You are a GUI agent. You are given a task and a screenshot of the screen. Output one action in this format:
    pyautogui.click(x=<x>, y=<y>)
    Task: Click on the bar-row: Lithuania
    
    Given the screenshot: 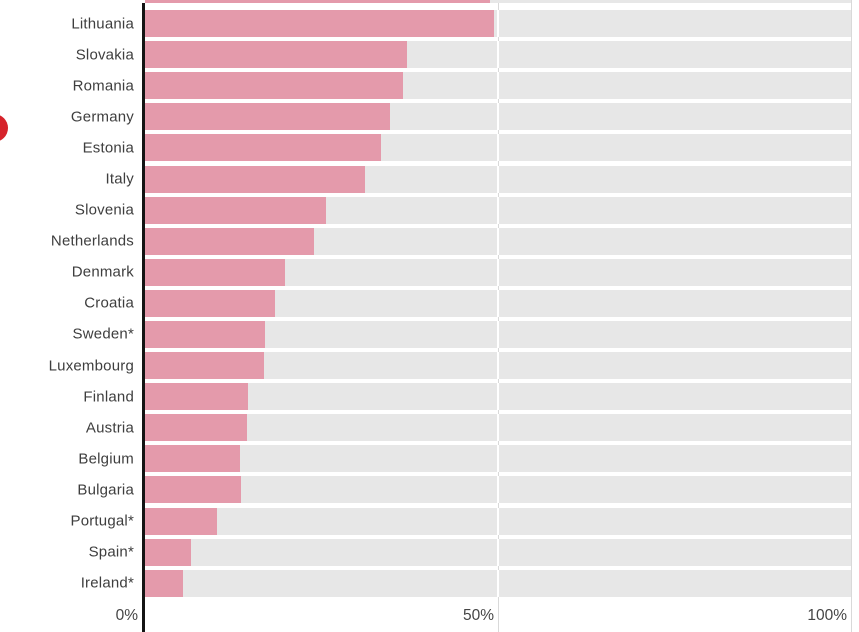 What is the action you would take?
    pyautogui.click(x=429, y=23)
    